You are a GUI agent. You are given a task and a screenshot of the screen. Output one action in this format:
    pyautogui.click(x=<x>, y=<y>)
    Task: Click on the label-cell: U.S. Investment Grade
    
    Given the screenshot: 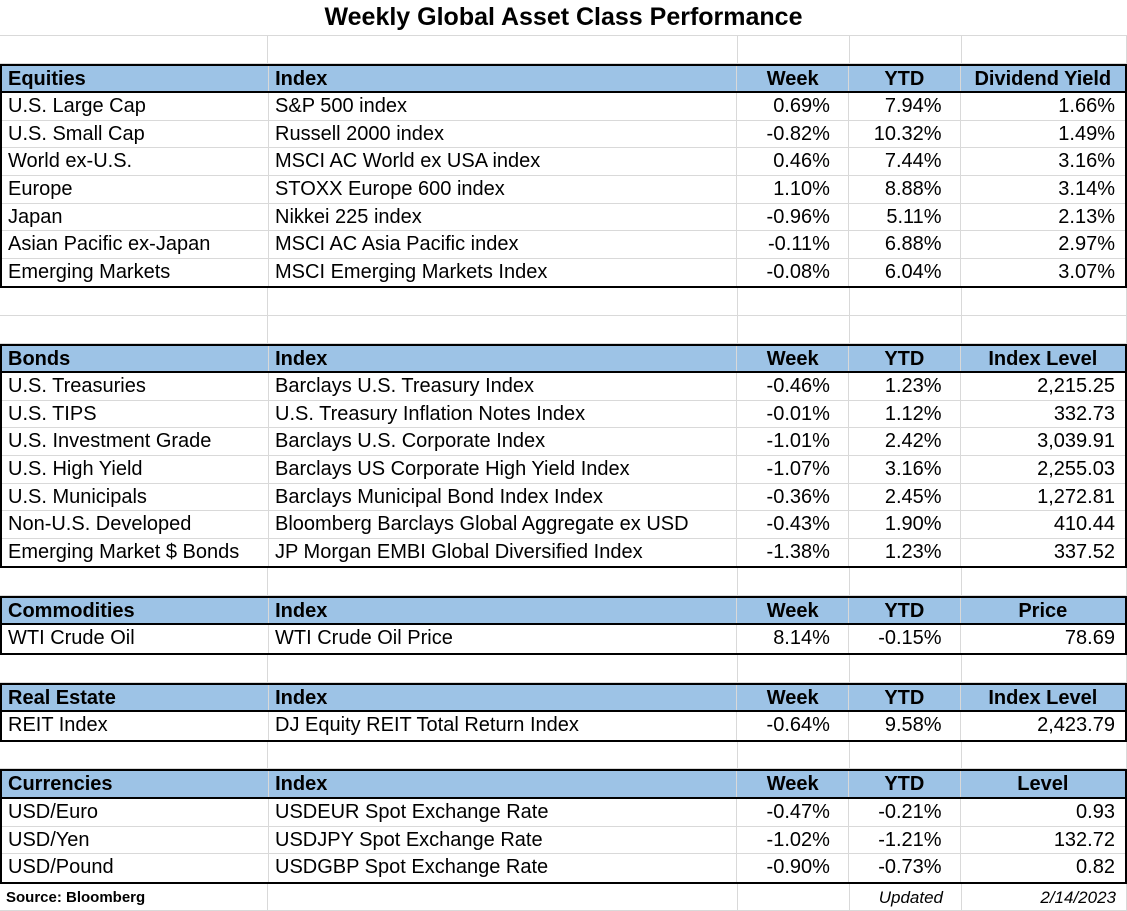 What is the action you would take?
    pyautogui.click(x=136, y=441)
    